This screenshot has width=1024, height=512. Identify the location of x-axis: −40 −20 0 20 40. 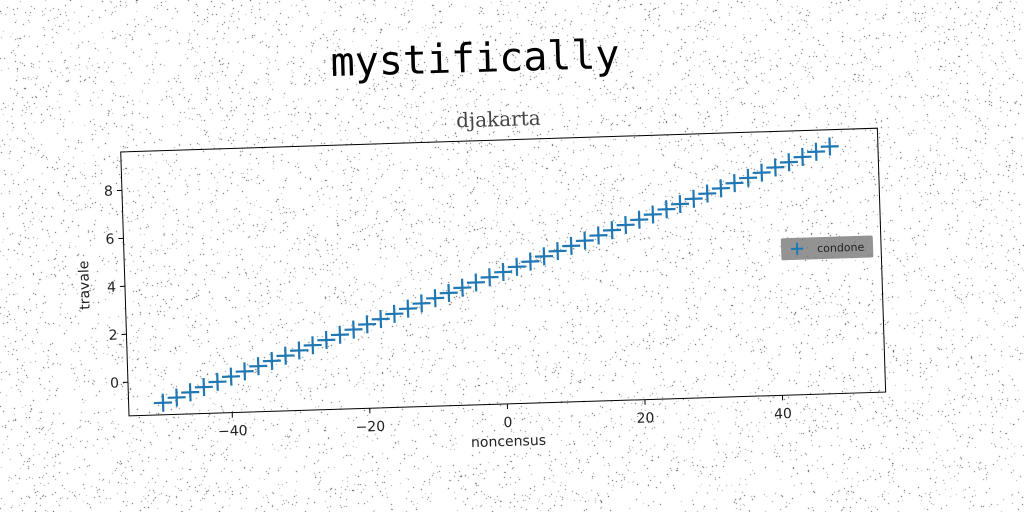
(505, 417).